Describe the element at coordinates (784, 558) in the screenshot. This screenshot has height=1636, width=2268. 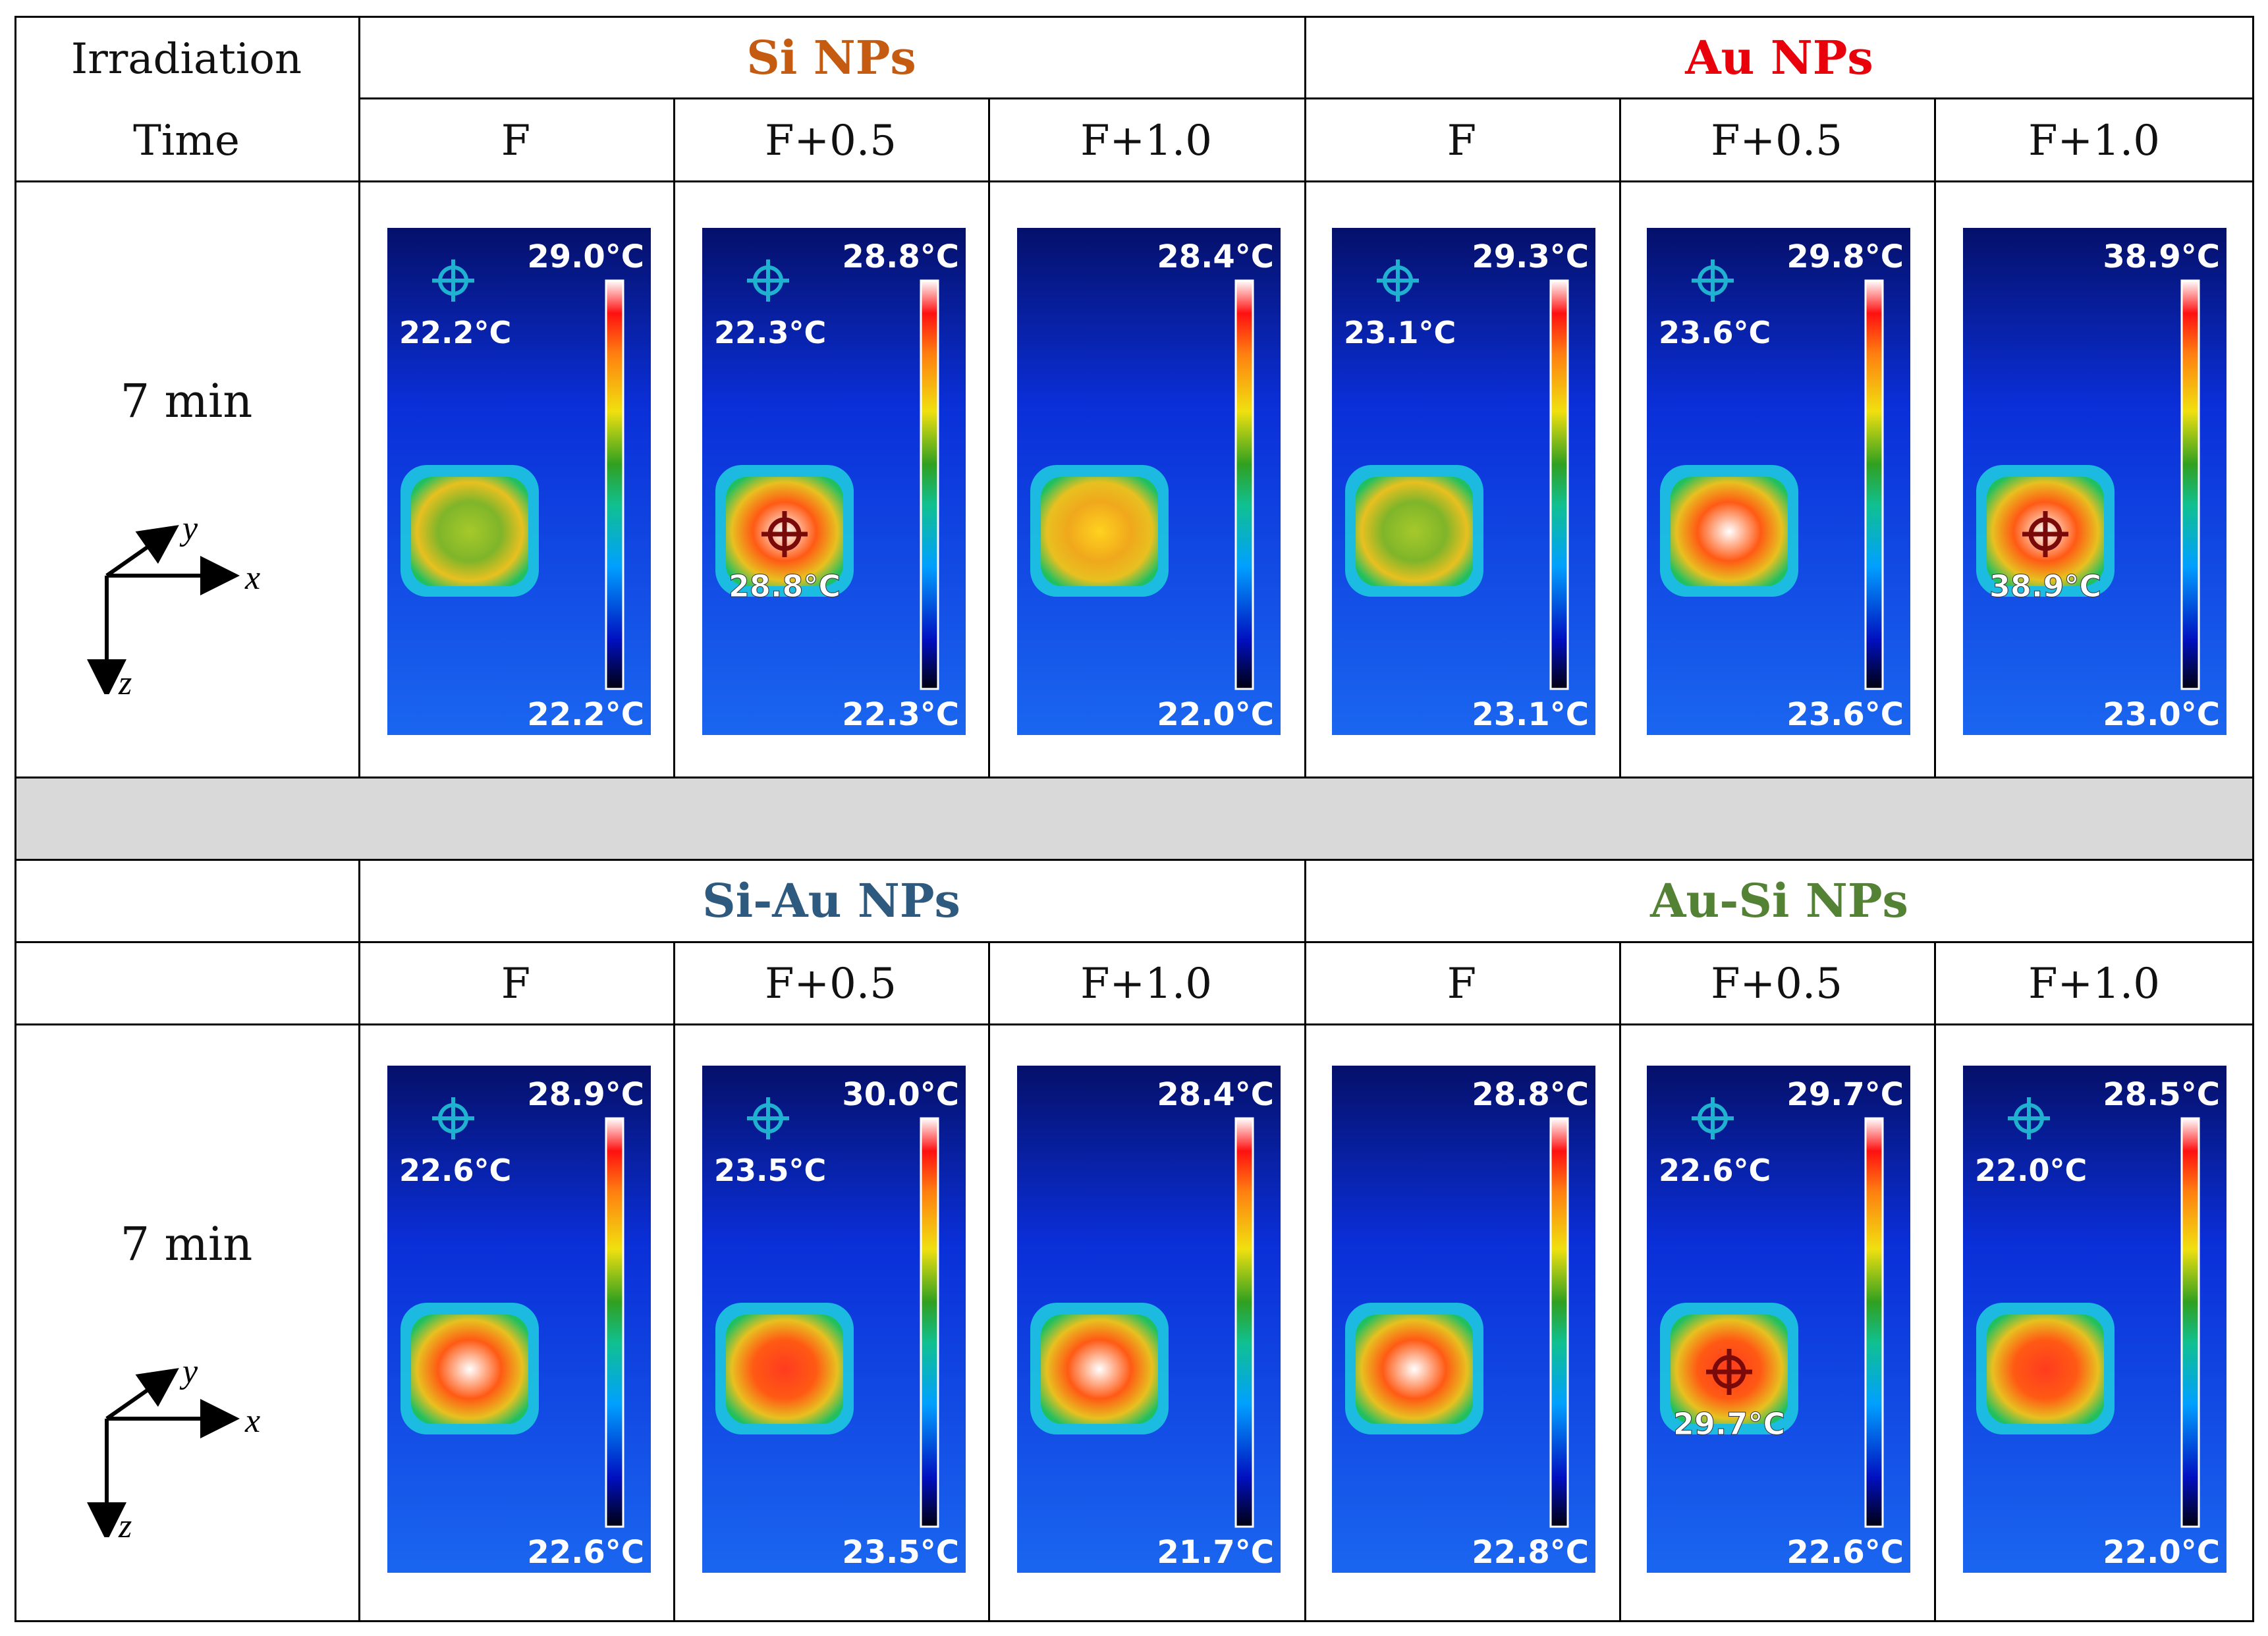
I see `hot-crosshair-icon: 28.8°C` at that location.